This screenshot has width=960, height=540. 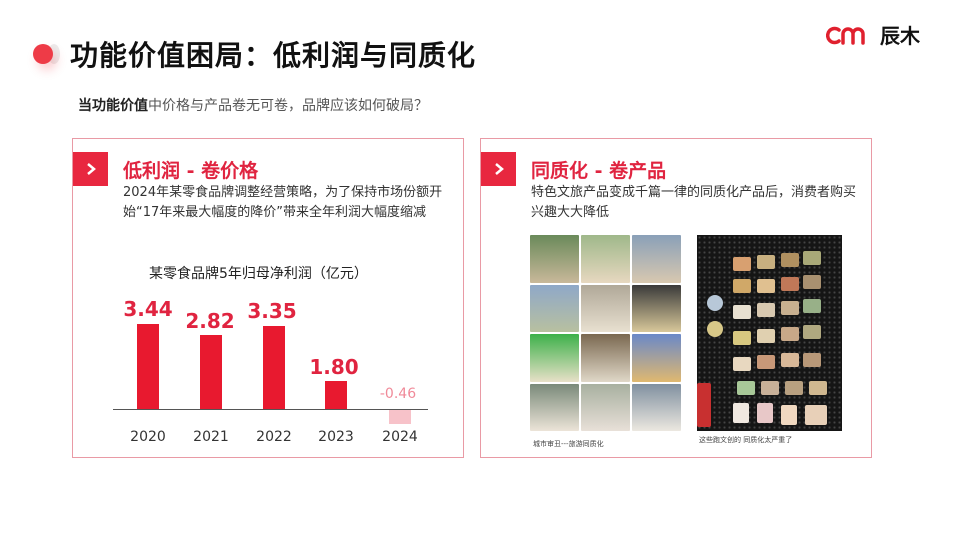 I want to click on bar-value-label: -0.46, so click(x=398, y=394).